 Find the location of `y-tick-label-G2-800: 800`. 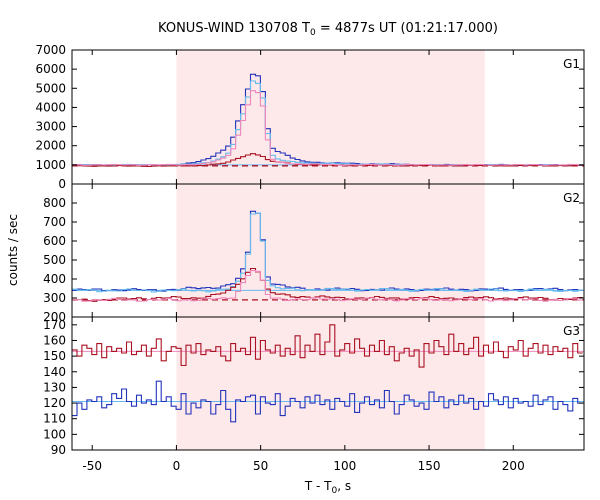

y-tick-label-G2-800: 800 is located at coordinates (54, 203).